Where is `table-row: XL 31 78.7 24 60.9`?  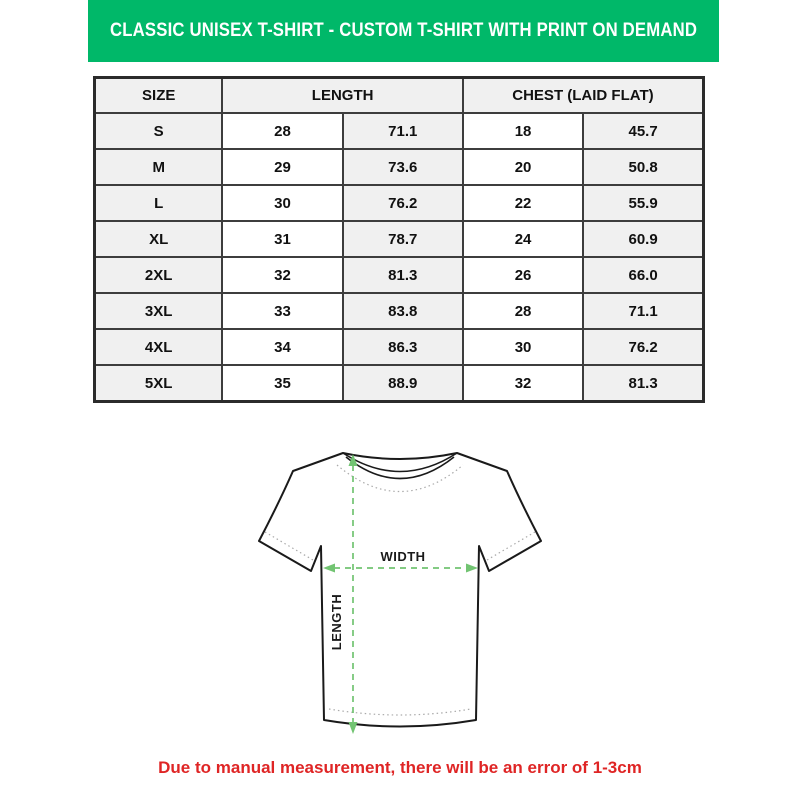 table-row: XL 31 78.7 24 60.9 is located at coordinates (399, 239).